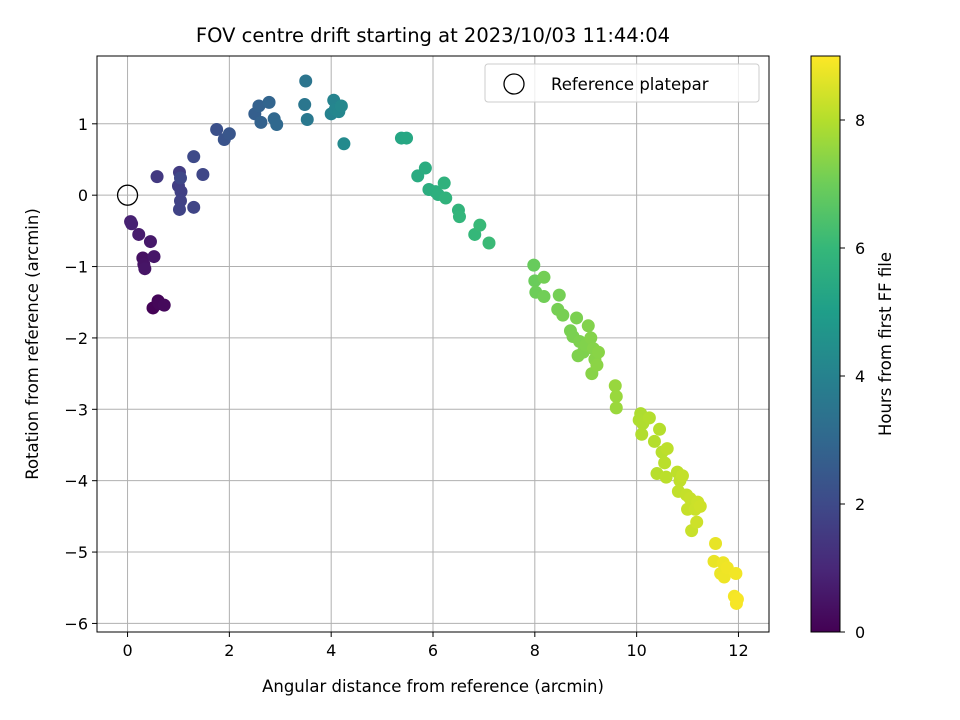  Describe the element at coordinates (433, 650) in the screenshot. I see `x-tick-label: 6` at that location.